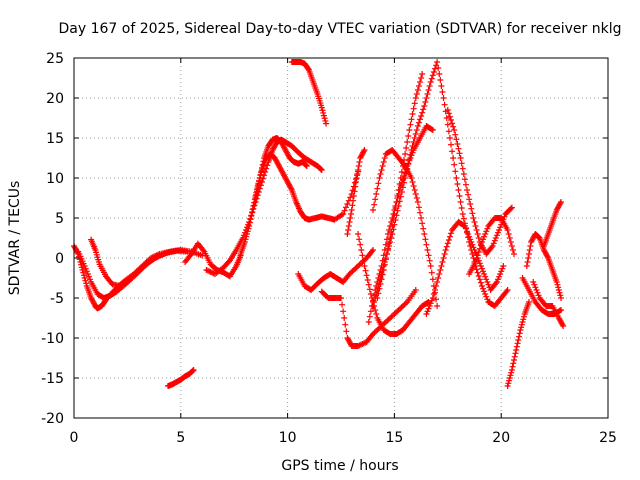 This screenshot has width=640, height=480. I want to click on x-tick-label: 5, so click(180, 438).